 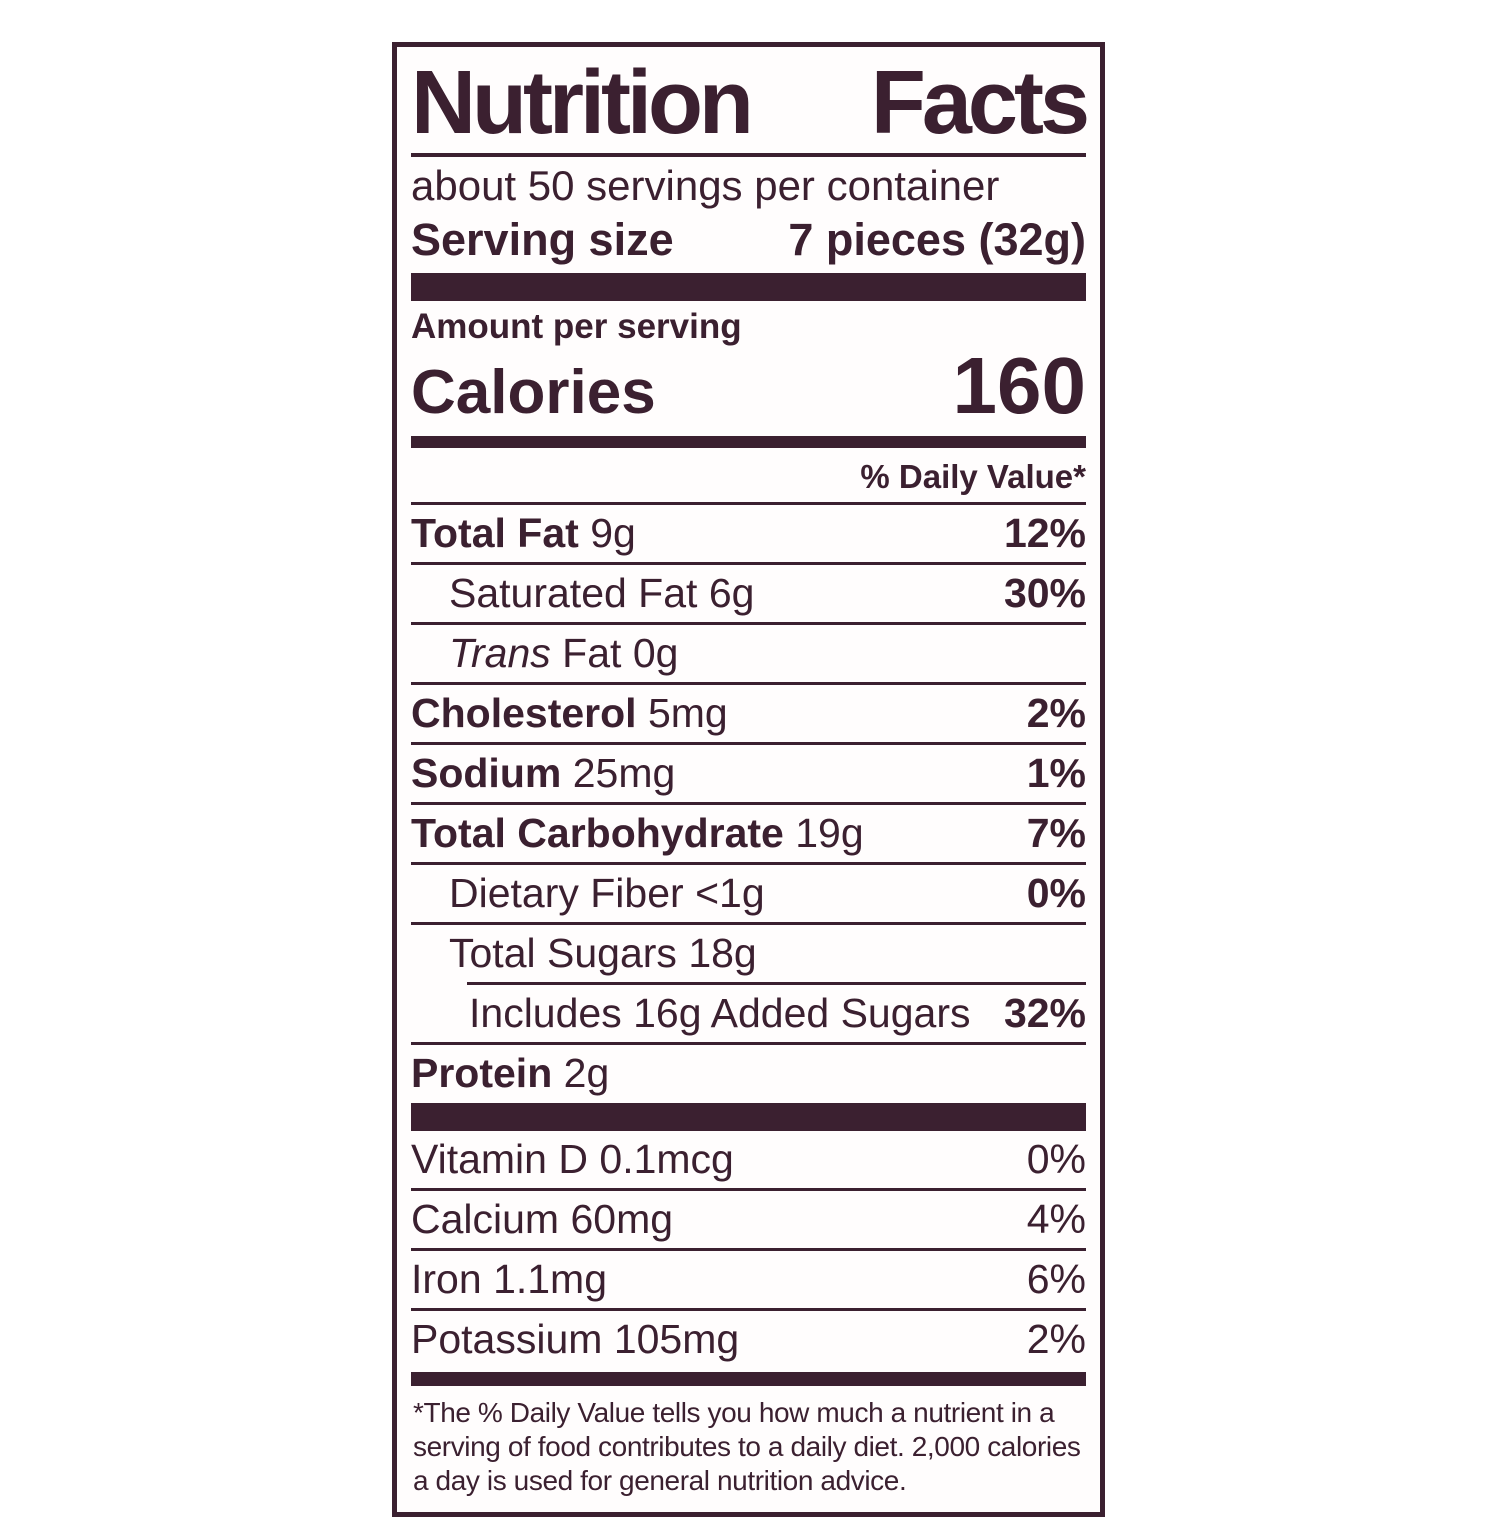 I want to click on nutrient-name: Includes 16g Added Sugars, so click(x=720, y=1013).